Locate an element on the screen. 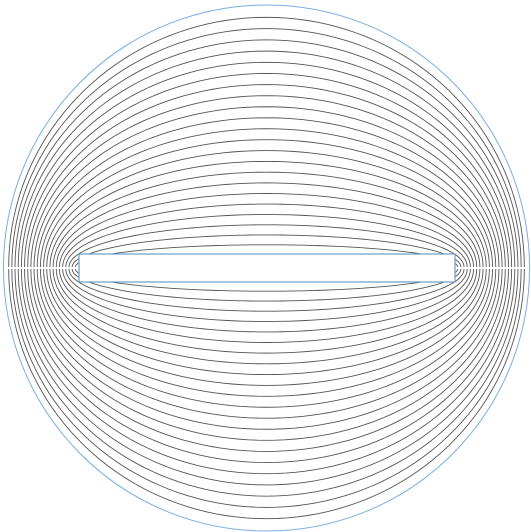  central-rectangular-plate is located at coordinates (267, 268).